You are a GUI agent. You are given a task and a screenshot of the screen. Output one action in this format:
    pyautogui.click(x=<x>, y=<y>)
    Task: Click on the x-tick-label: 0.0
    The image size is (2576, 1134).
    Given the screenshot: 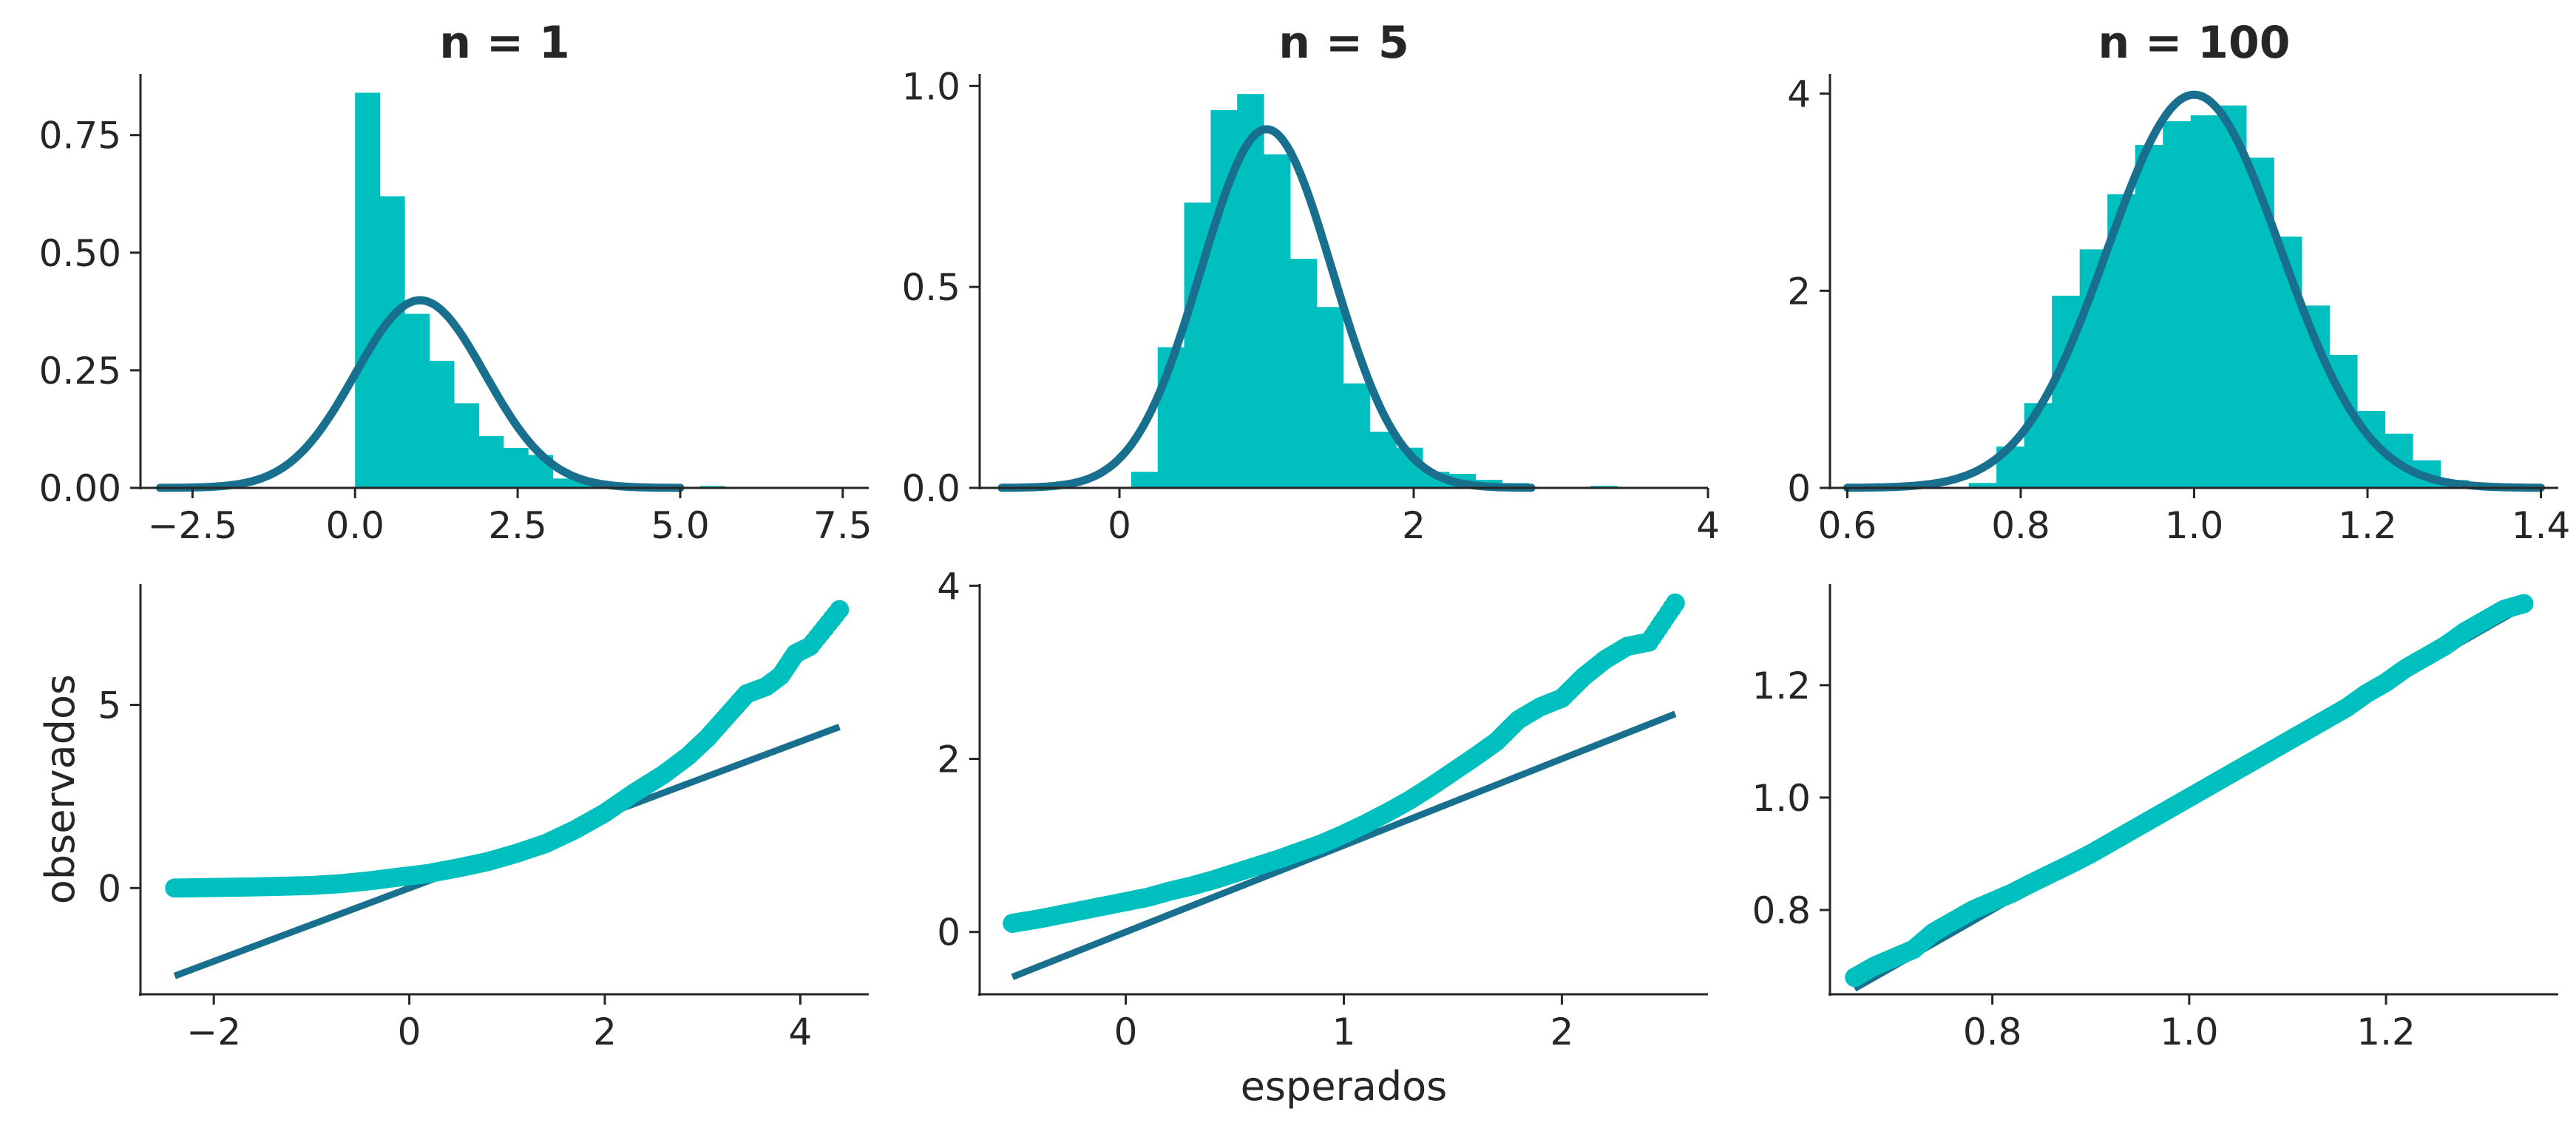 What is the action you would take?
    pyautogui.click(x=354, y=526)
    